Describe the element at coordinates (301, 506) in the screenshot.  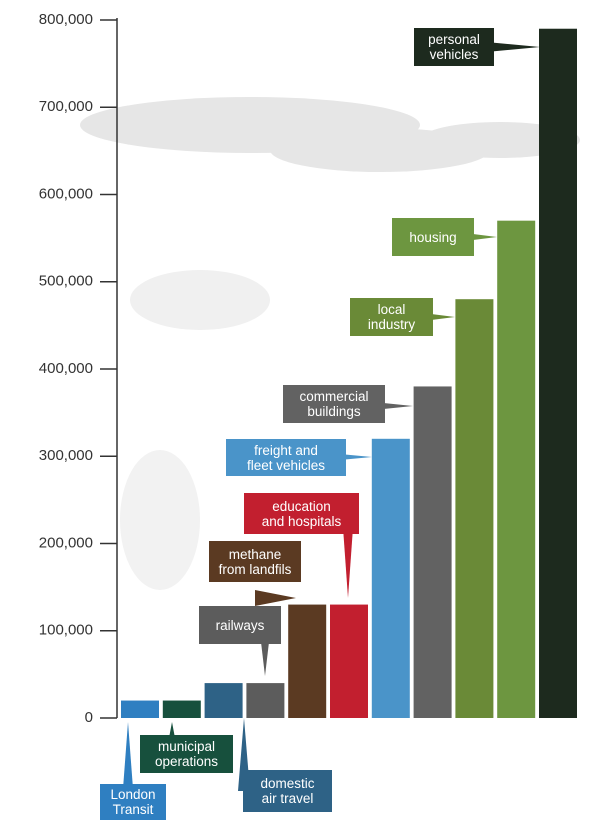
I see `label-line: education` at that location.